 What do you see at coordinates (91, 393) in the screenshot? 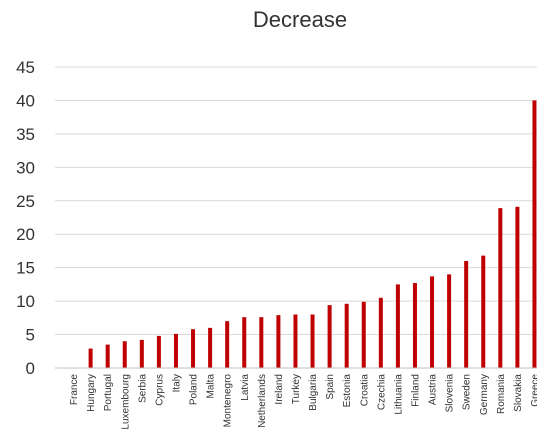
I see `x-tick-label: Hungary` at bounding box center [91, 393].